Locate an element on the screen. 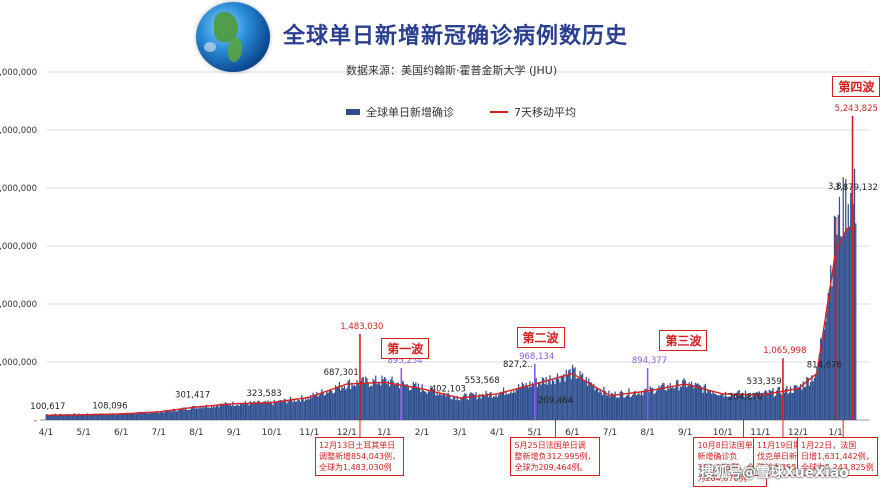  x-tick-label: 6/1 is located at coordinates (121, 433).